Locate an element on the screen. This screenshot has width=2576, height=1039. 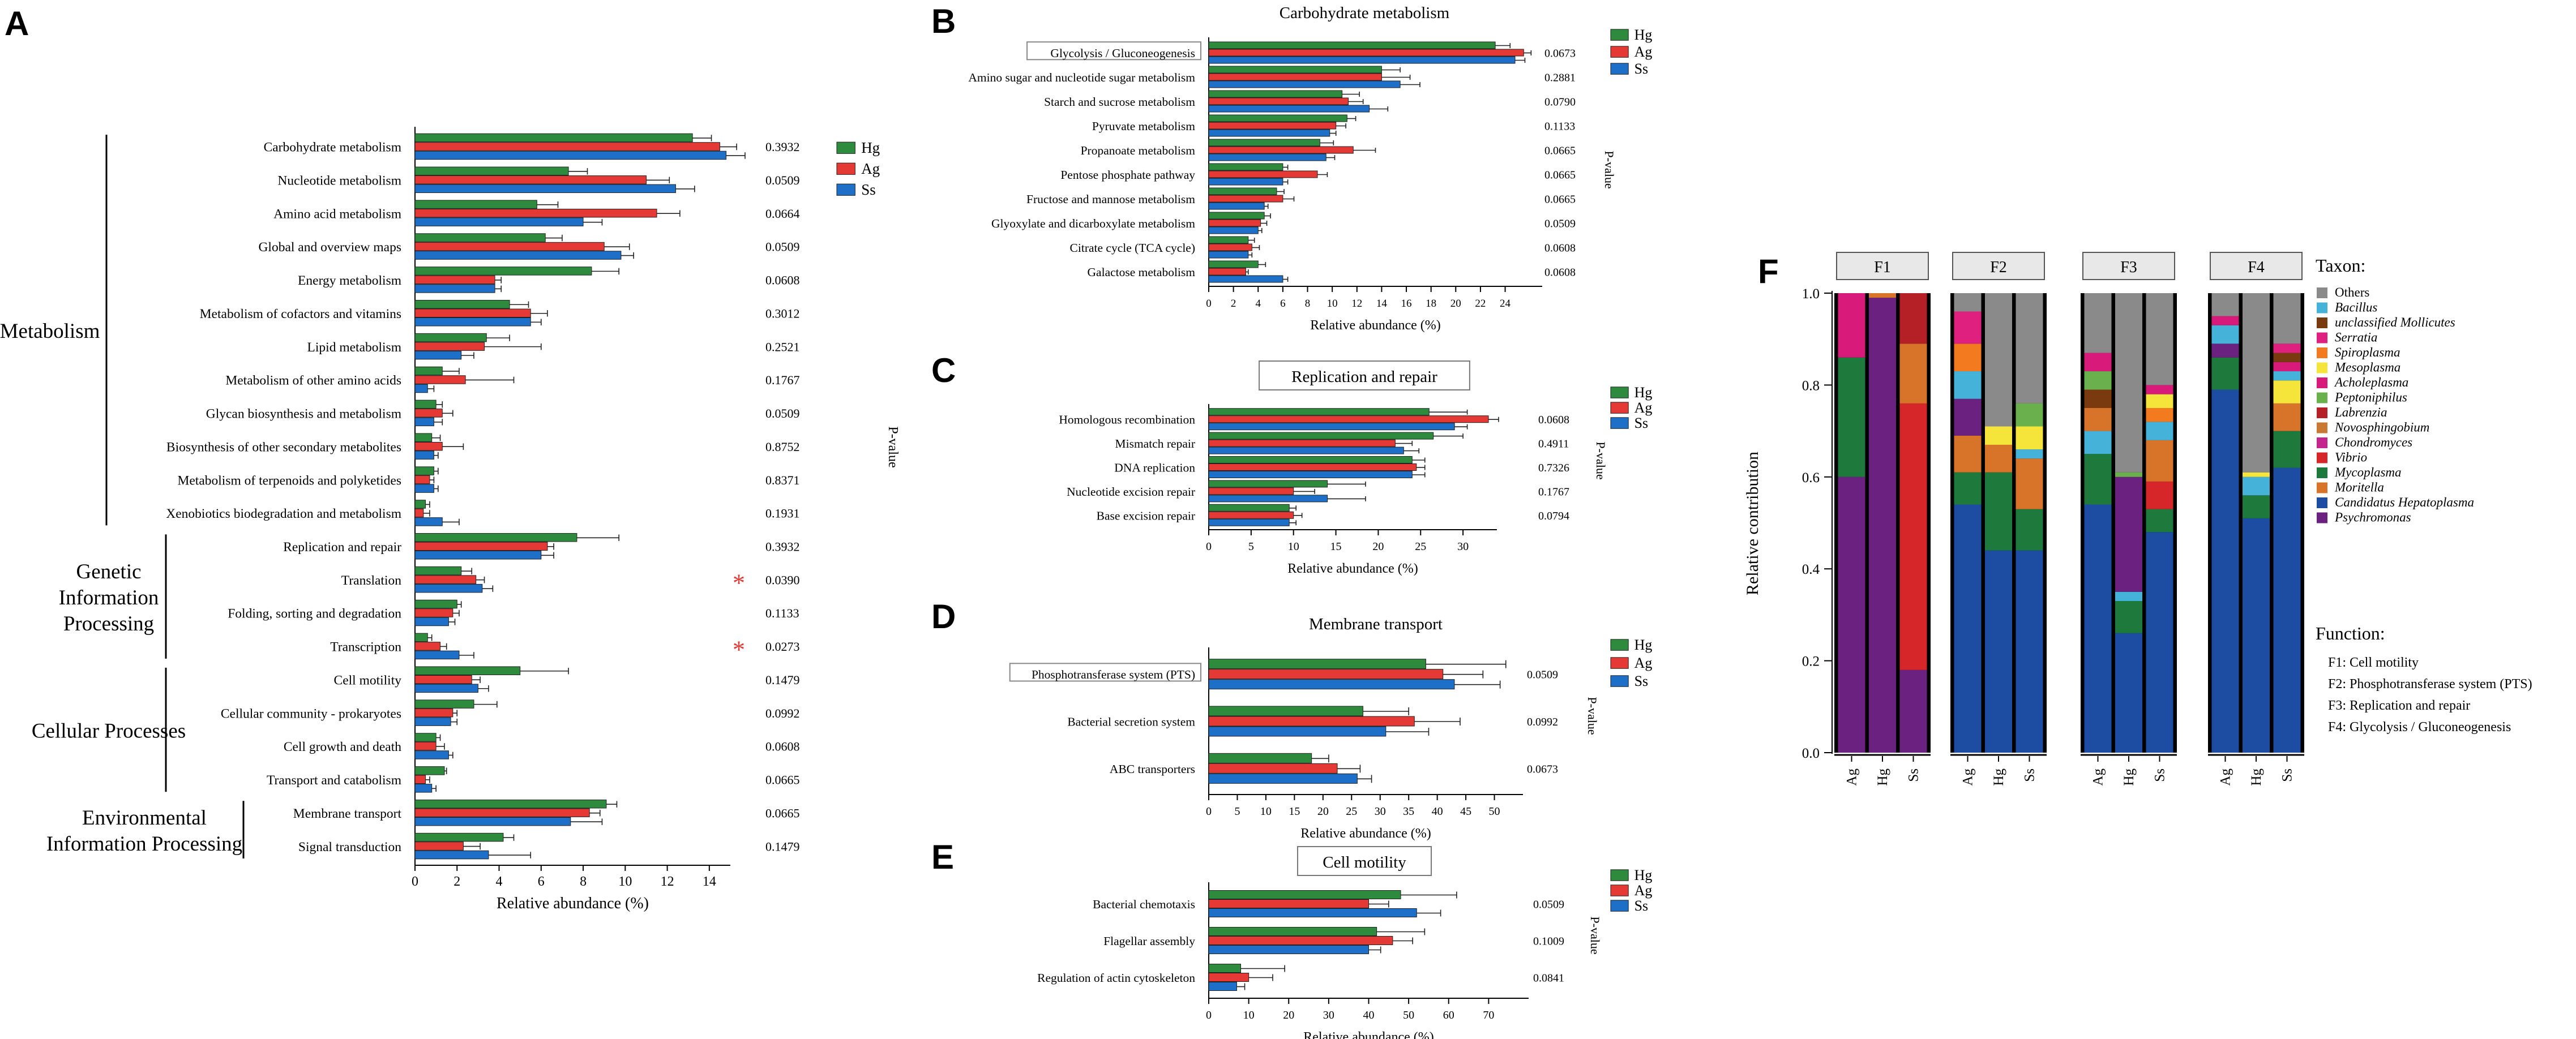
chart-a-p-value: 0.1479 is located at coordinates (782, 680).